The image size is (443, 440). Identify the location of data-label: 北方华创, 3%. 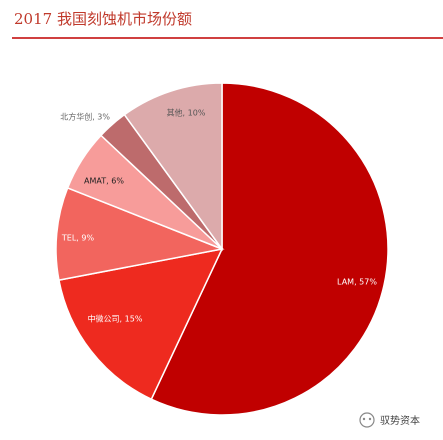
(85, 117).